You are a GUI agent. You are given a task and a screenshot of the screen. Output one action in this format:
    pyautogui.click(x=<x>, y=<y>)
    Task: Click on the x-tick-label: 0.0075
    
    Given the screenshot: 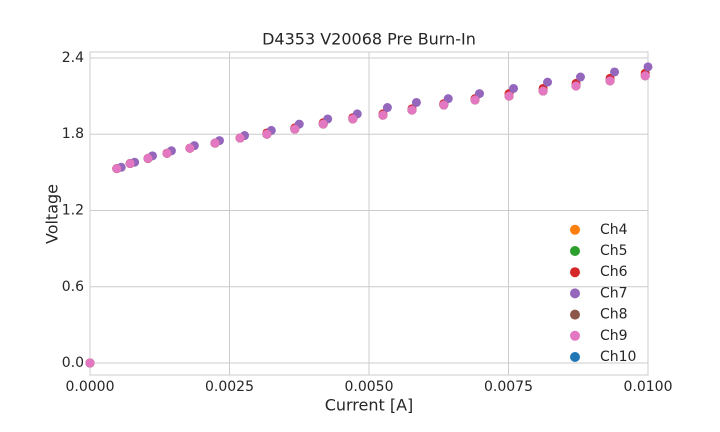 What is the action you would take?
    pyautogui.click(x=508, y=387)
    